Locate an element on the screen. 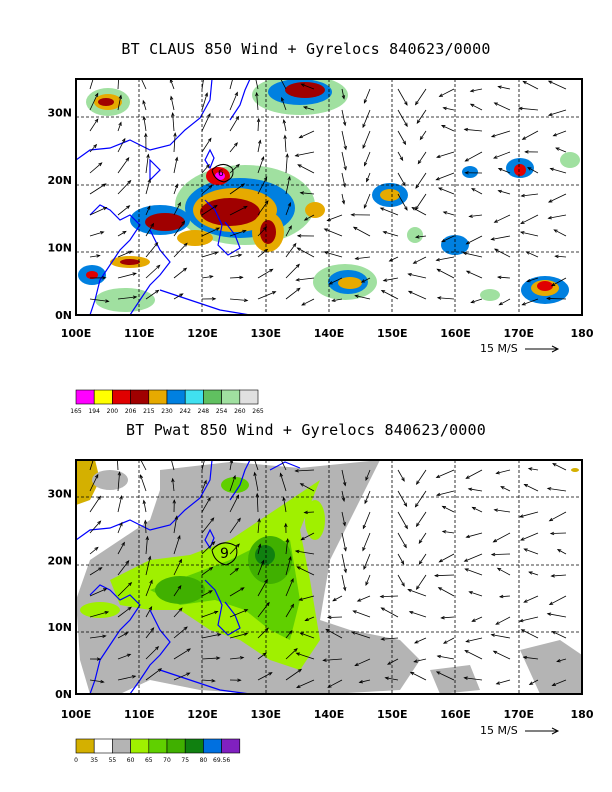 This screenshot has width=612, height=792. panel2-lon-label: 170E is located at coordinates (519, 714).